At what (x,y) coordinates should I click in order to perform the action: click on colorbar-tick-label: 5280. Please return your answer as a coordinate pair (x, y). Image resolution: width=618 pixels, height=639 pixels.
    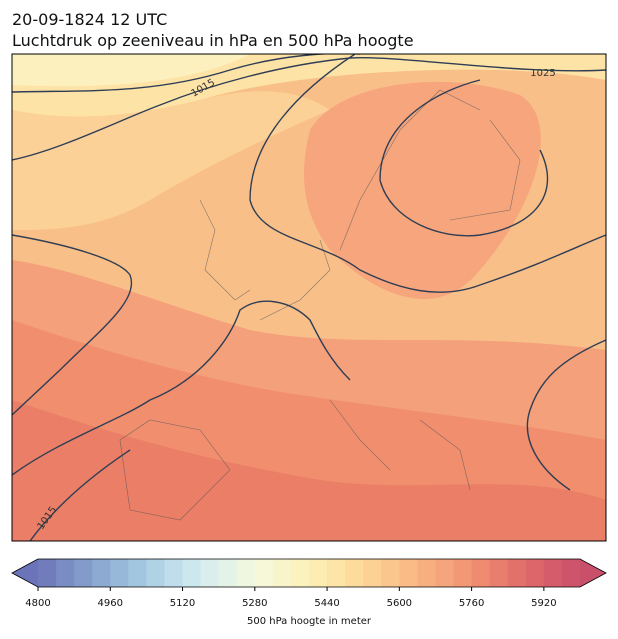
    Looking at the image, I should click on (254, 603).